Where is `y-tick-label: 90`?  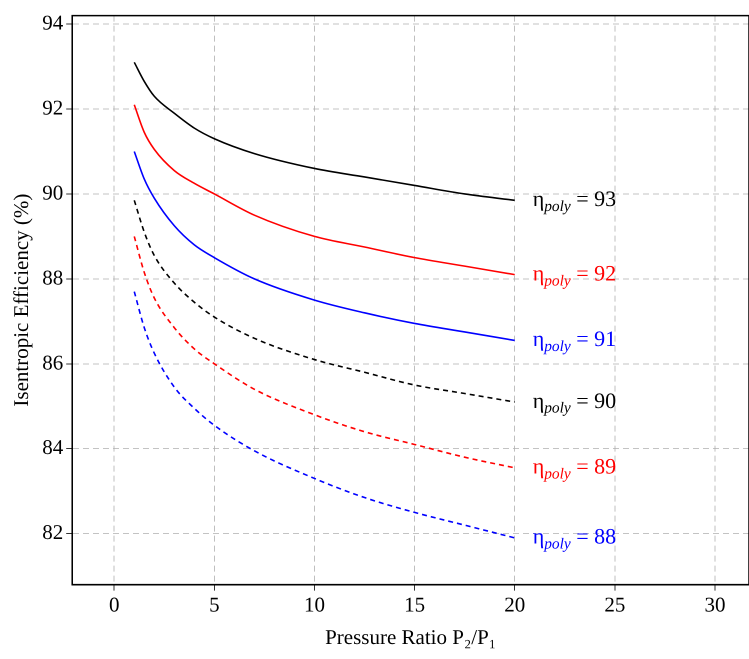
y-tick-label: 90 is located at coordinates (53, 192).